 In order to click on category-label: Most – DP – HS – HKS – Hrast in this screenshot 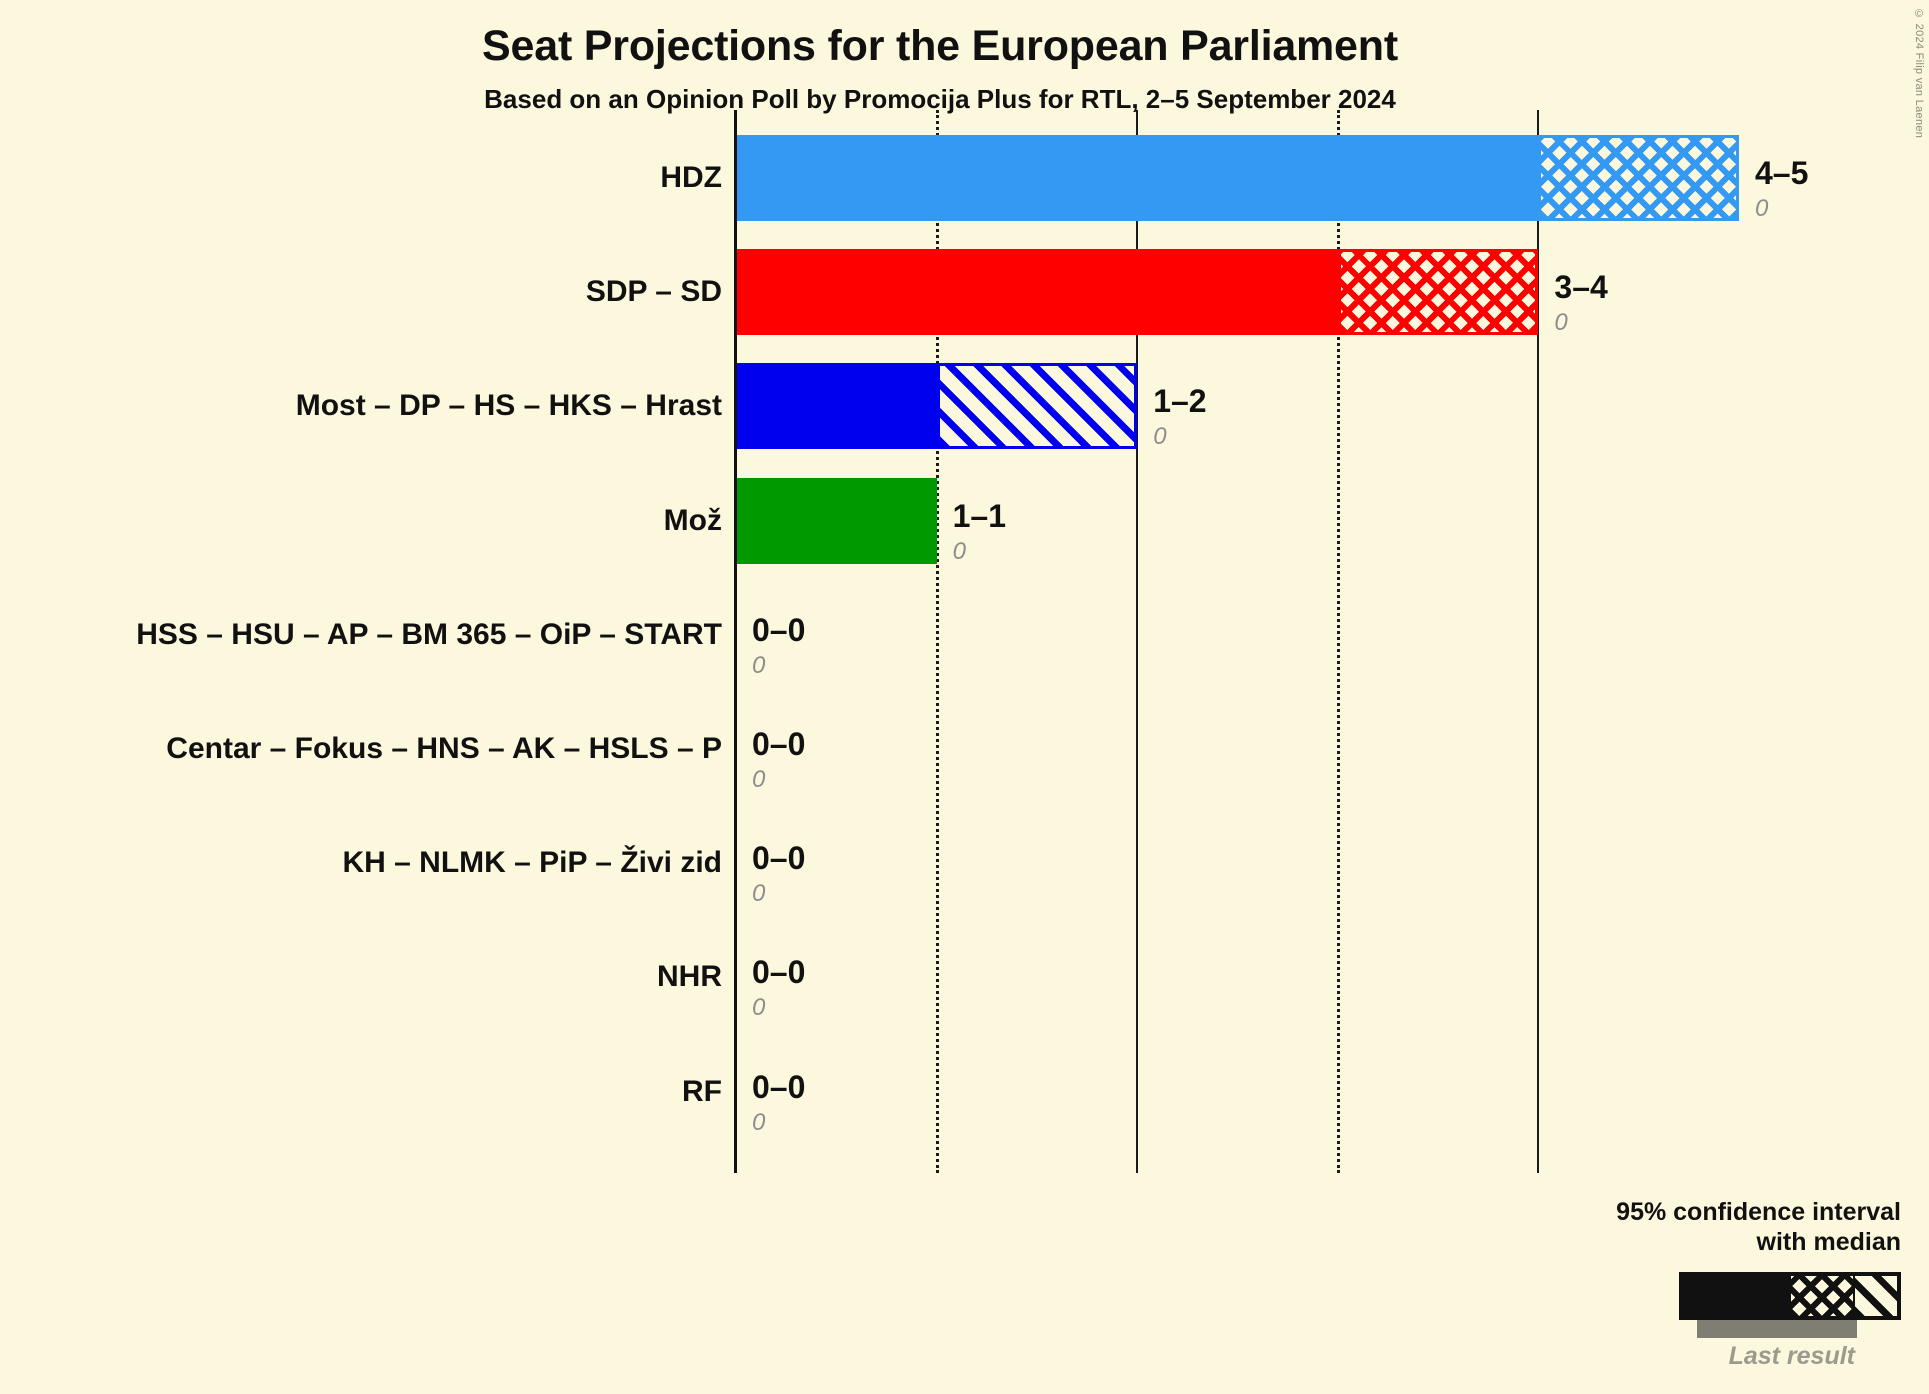, I will do `click(508, 406)`.